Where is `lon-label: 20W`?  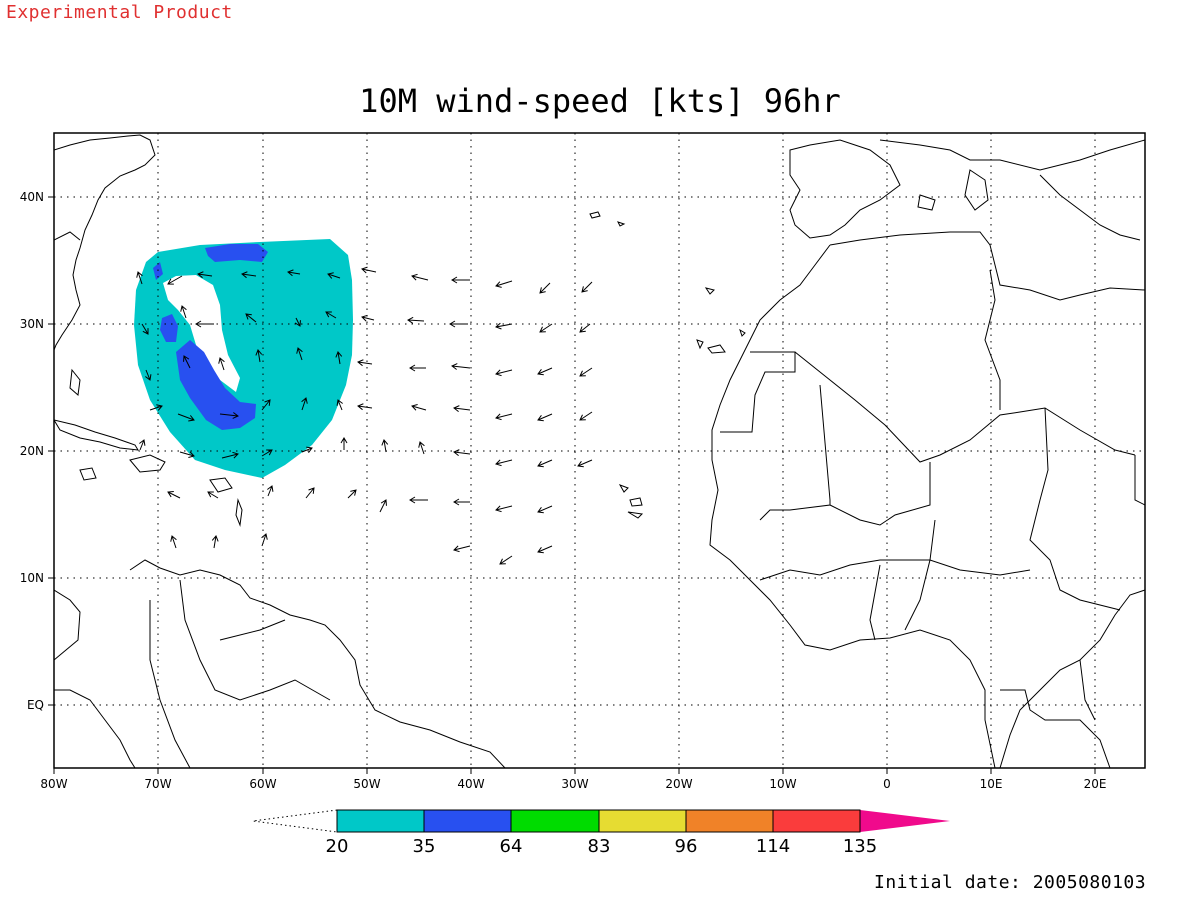 lon-label: 20W is located at coordinates (678, 784).